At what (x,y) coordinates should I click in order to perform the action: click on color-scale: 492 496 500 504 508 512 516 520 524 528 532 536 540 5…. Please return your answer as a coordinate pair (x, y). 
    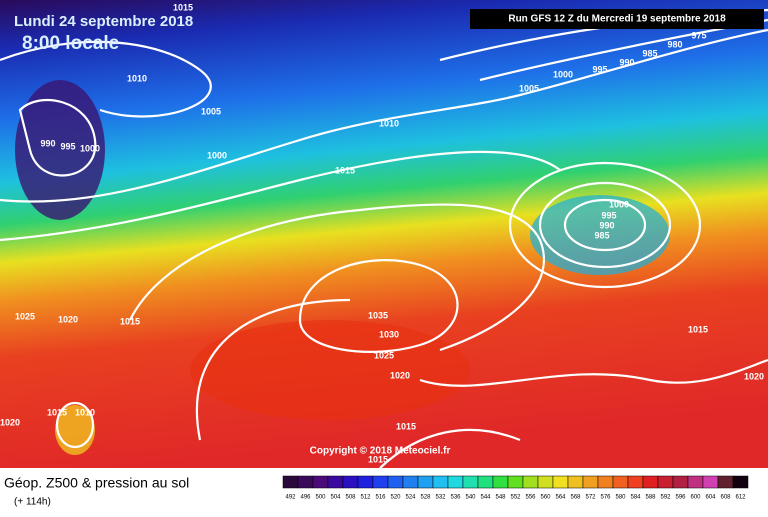
    Looking at the image, I should click on (515, 488).